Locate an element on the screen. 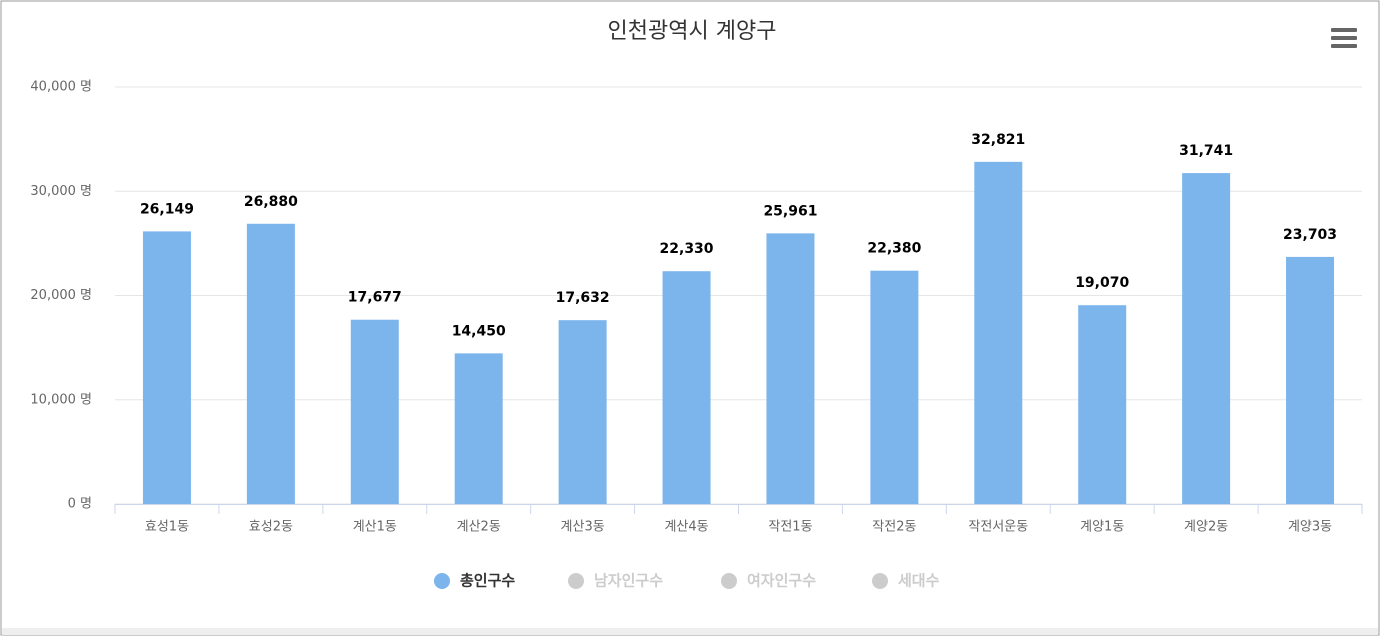  data-label: 32,821 is located at coordinates (998, 140).